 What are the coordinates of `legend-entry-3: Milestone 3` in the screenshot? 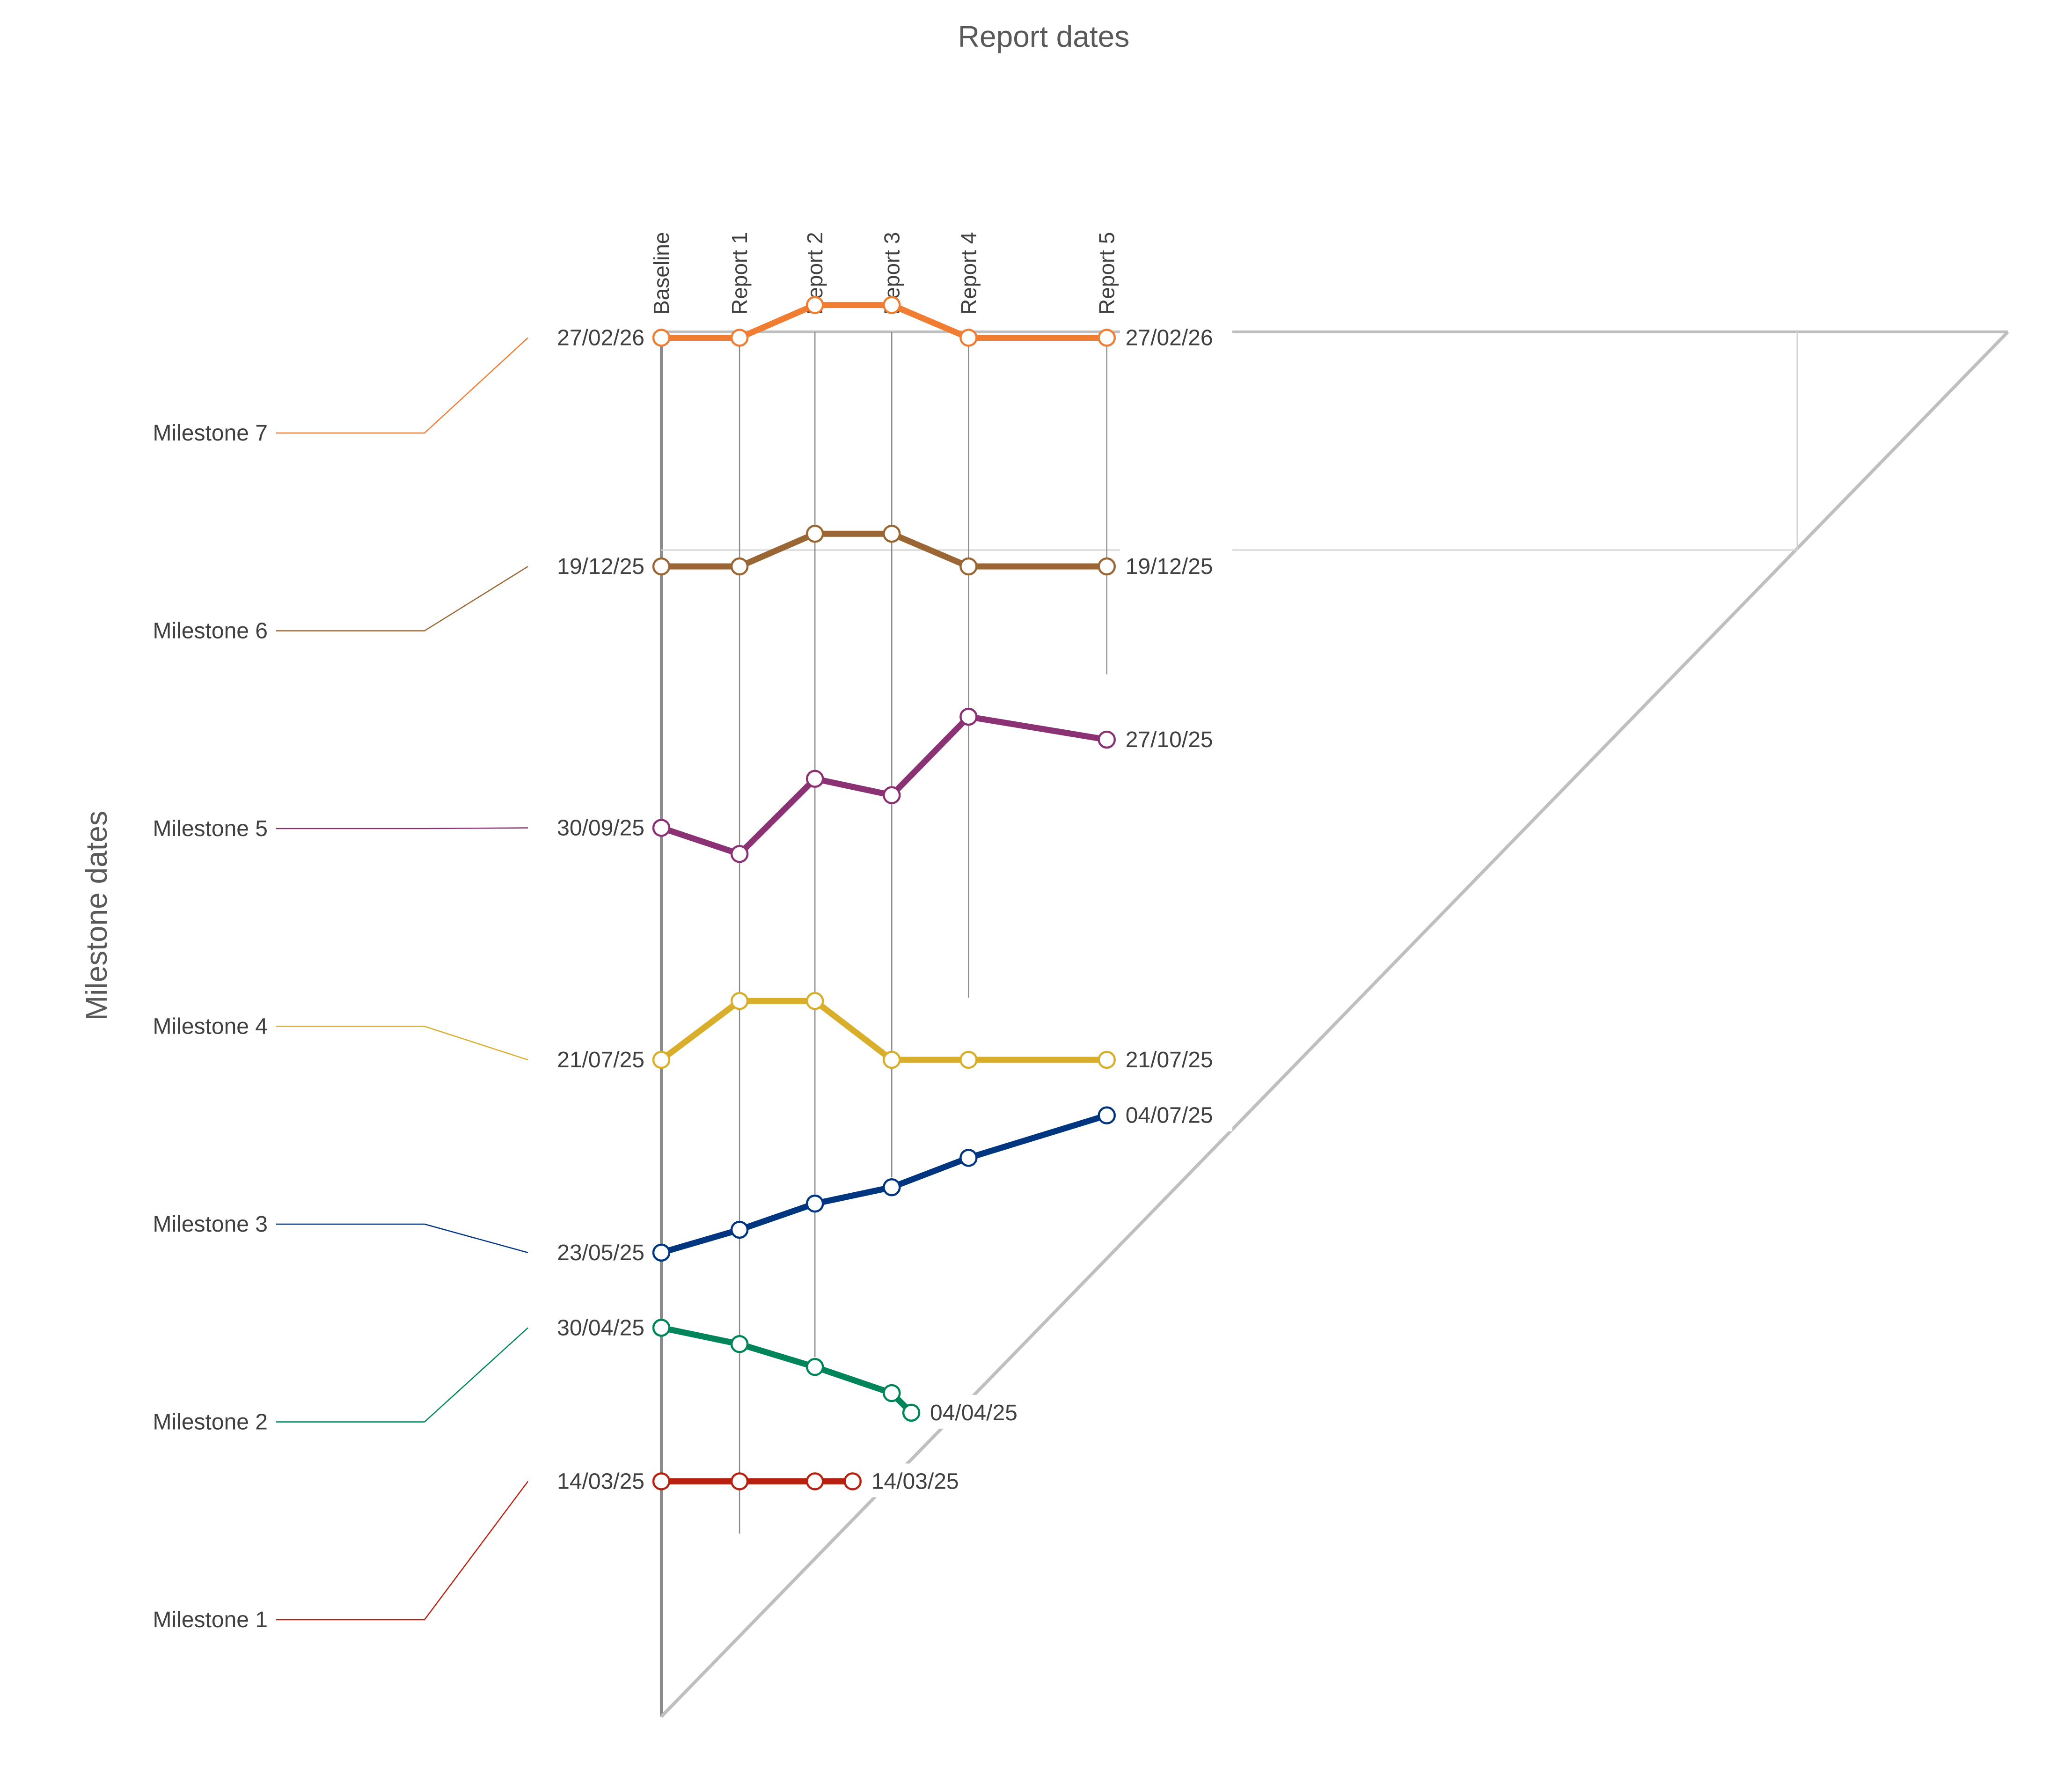 It's located at (340, 1233).